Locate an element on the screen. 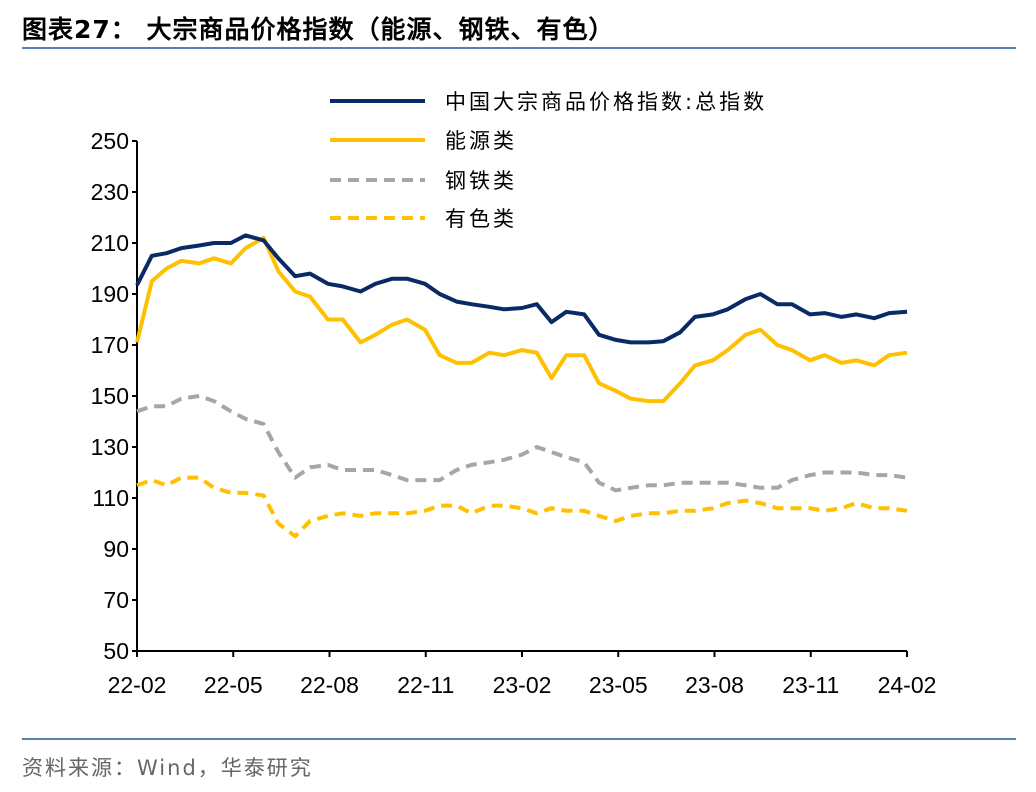  source-note: 资料来源：Wind，华泰研究 is located at coordinates (167, 768).